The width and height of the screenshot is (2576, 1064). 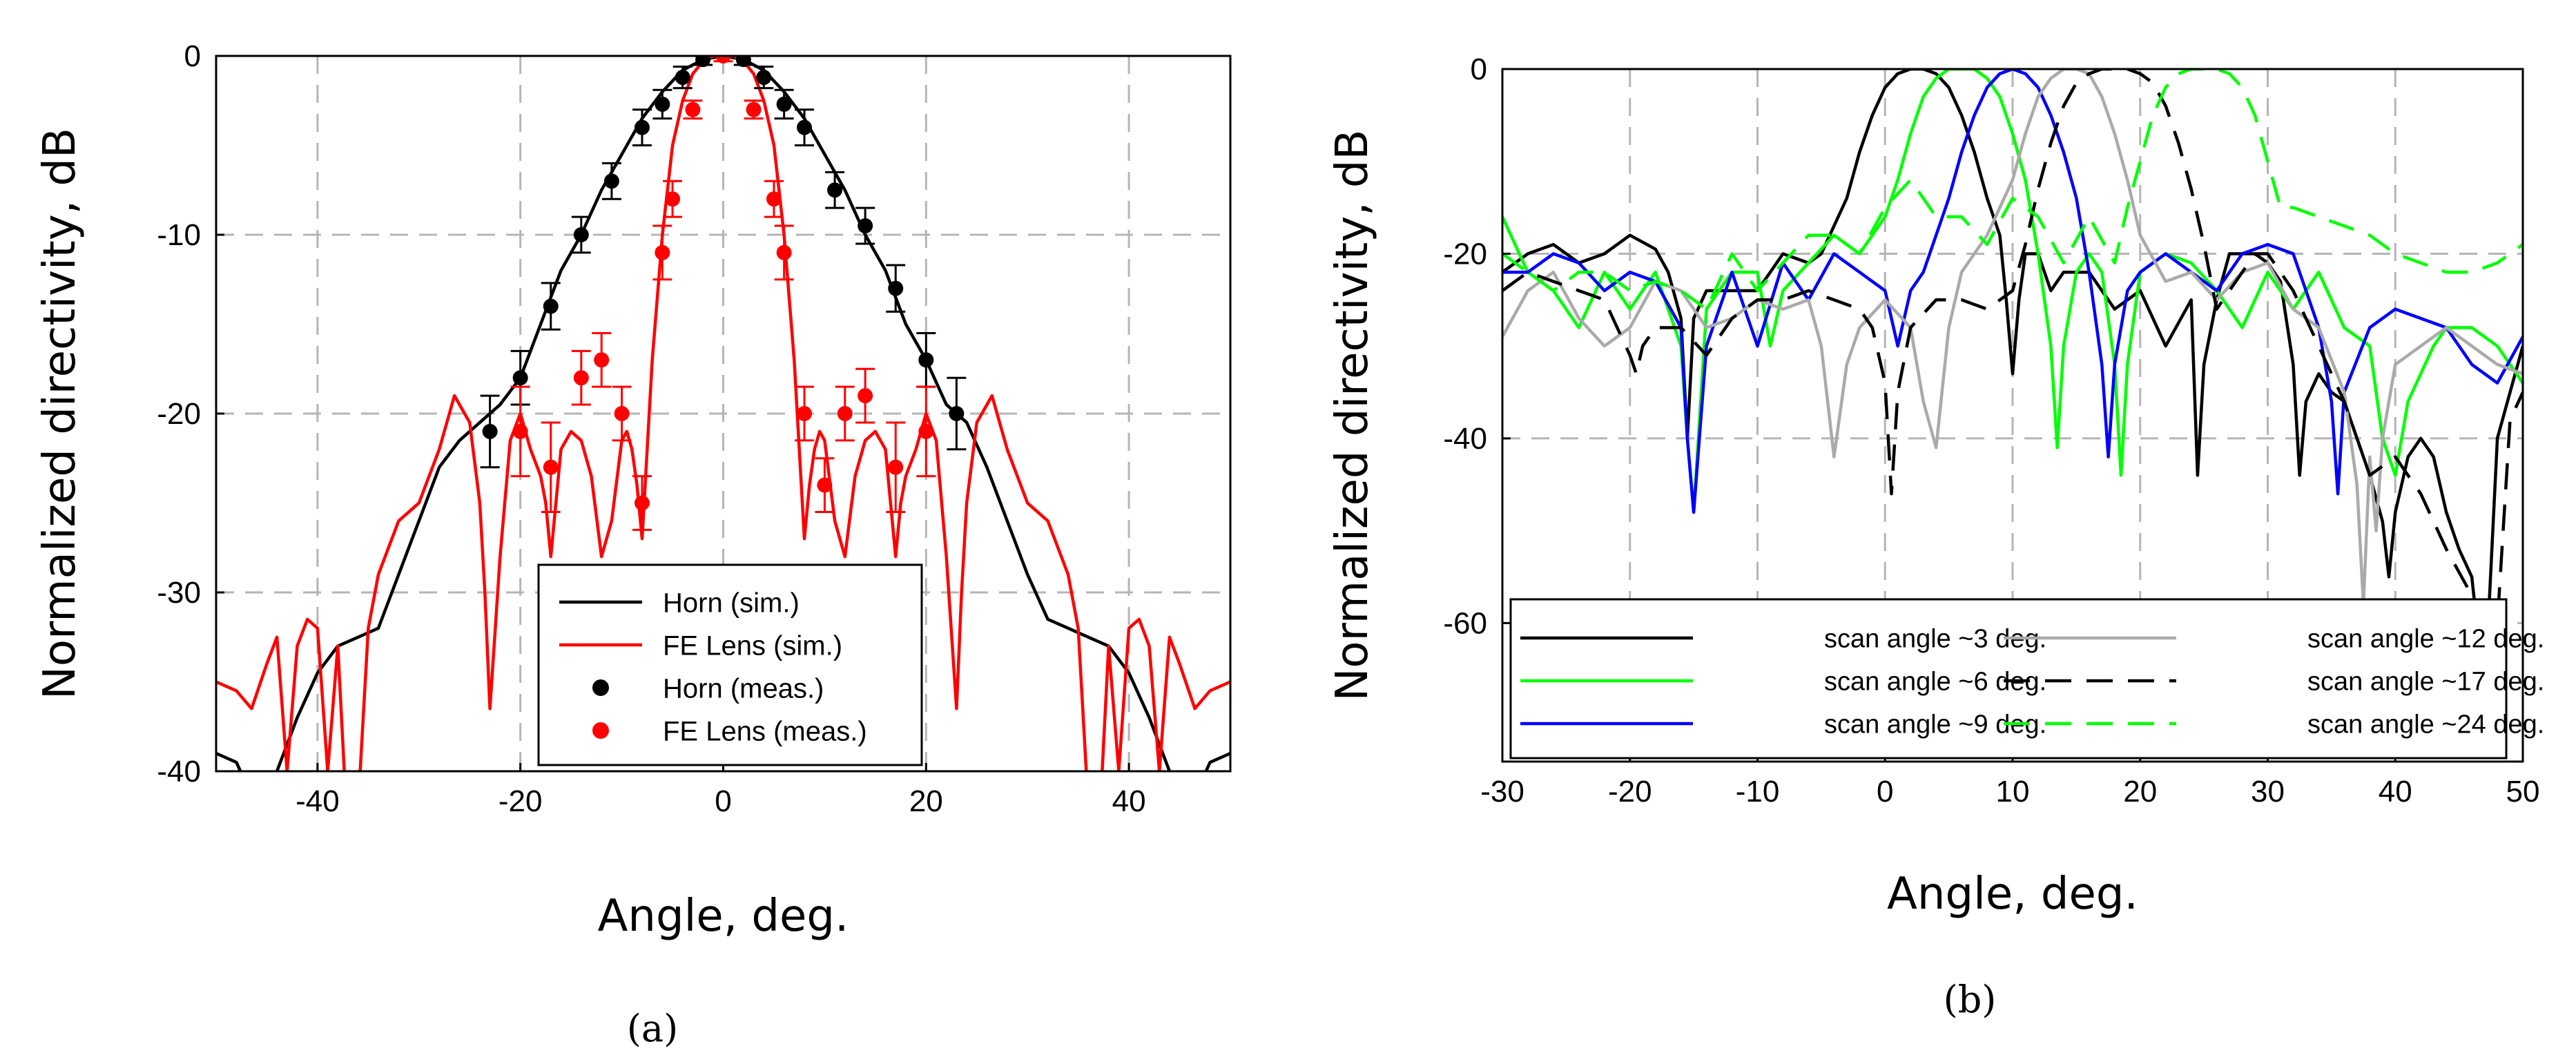 I want to click on y-tick-label: -60, so click(x=1465, y=623).